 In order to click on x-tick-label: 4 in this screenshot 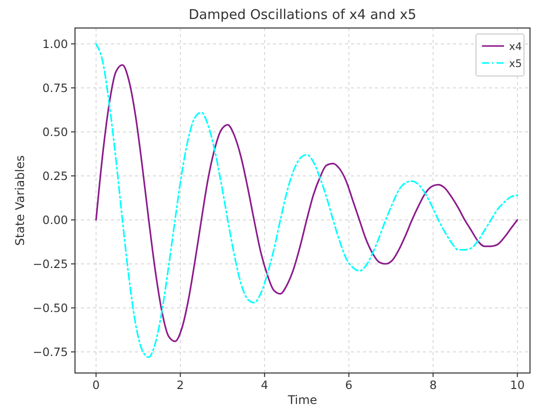, I will do `click(264, 385)`.